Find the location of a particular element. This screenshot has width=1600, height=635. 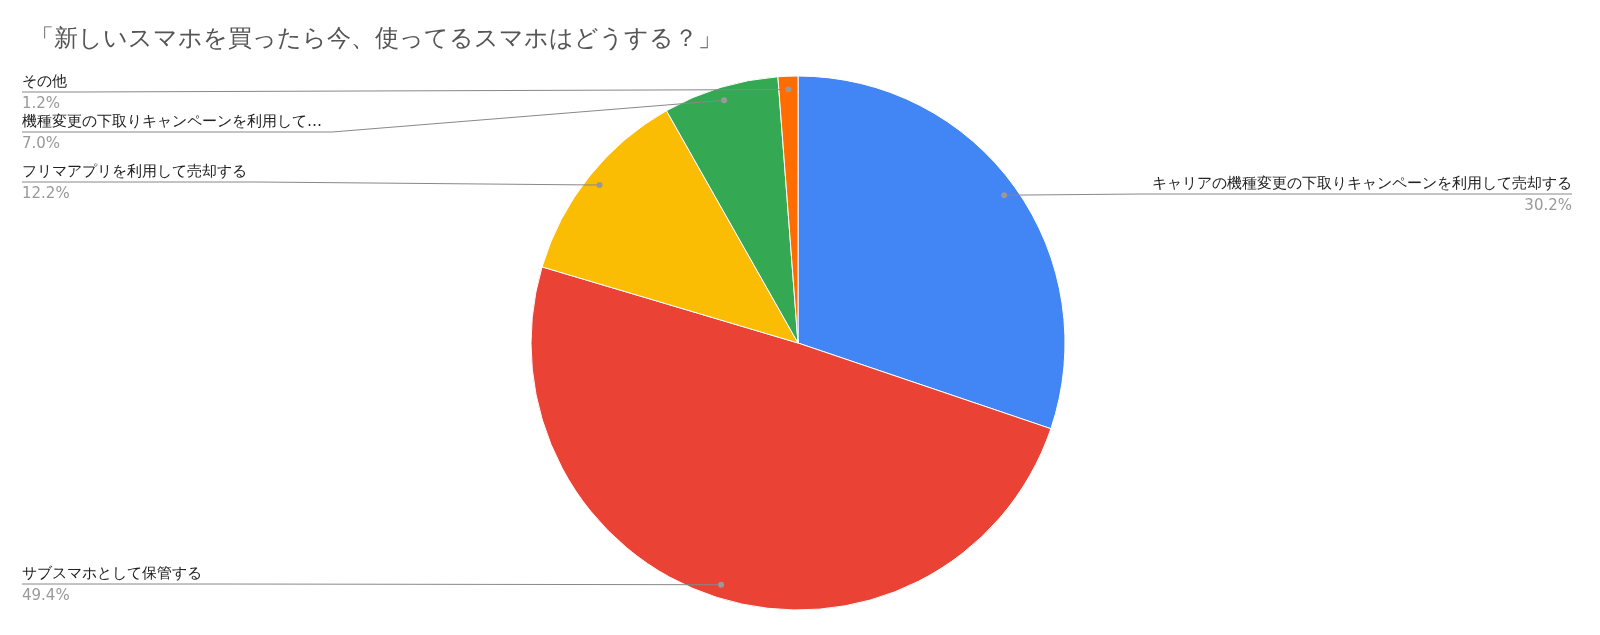

data-label: 1.2% is located at coordinates (41, 103).